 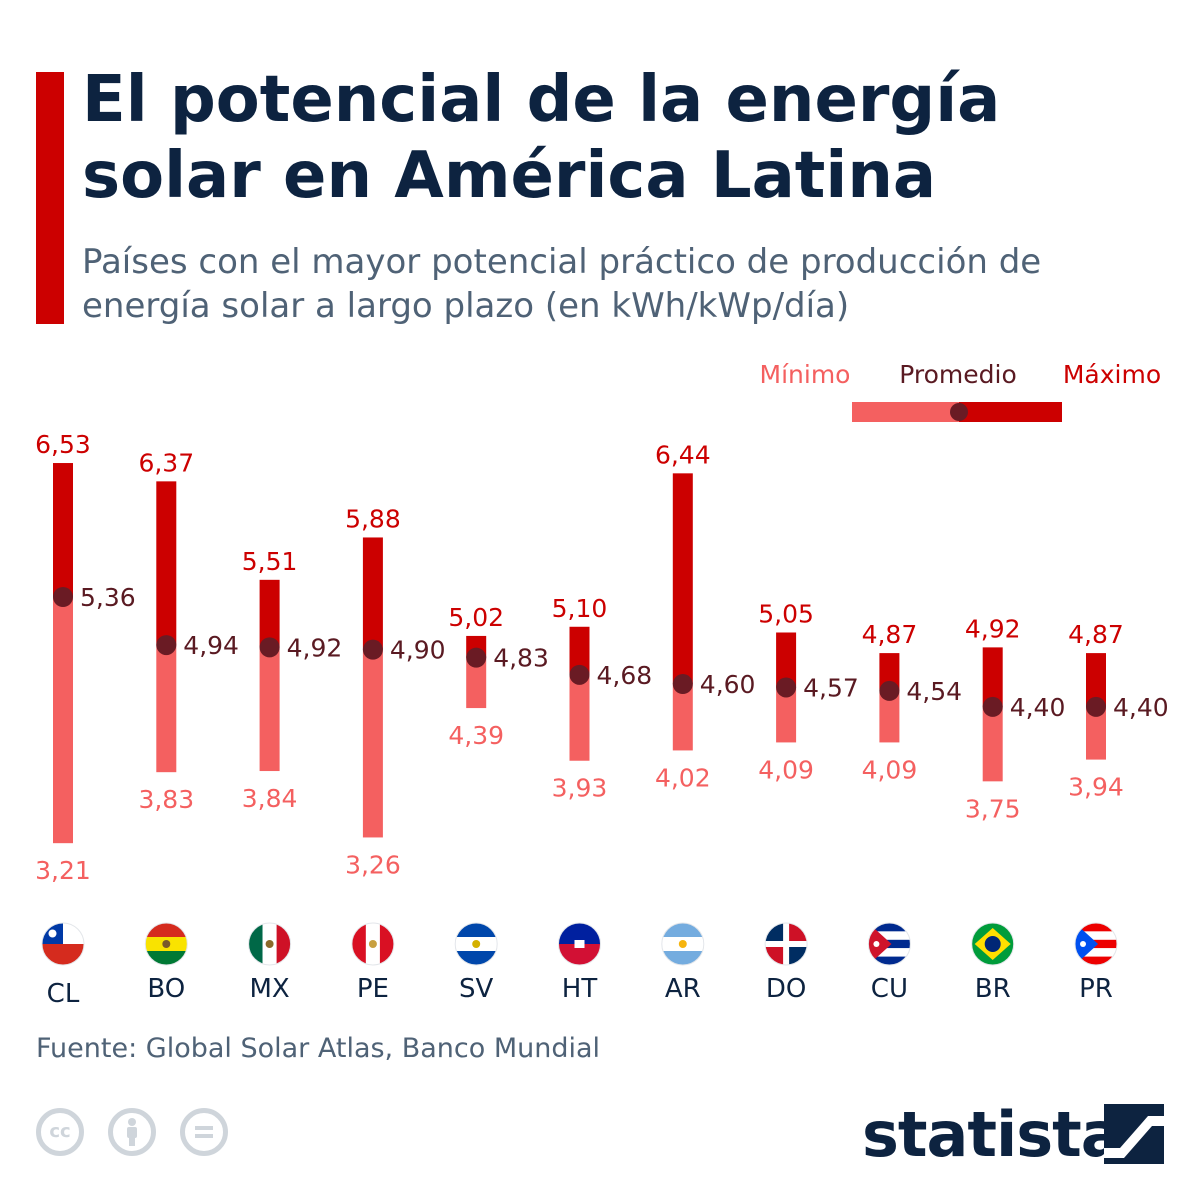 I want to click on bar-max-segment-do, so click(x=786, y=660).